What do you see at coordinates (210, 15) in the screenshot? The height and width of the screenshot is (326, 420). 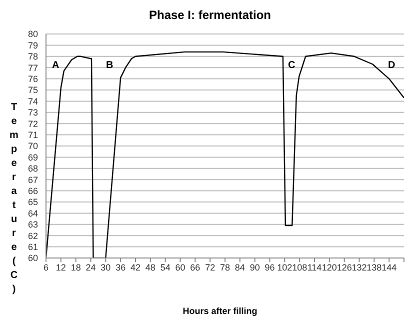 I see `chart-title: Phase I: fermentation` at bounding box center [210, 15].